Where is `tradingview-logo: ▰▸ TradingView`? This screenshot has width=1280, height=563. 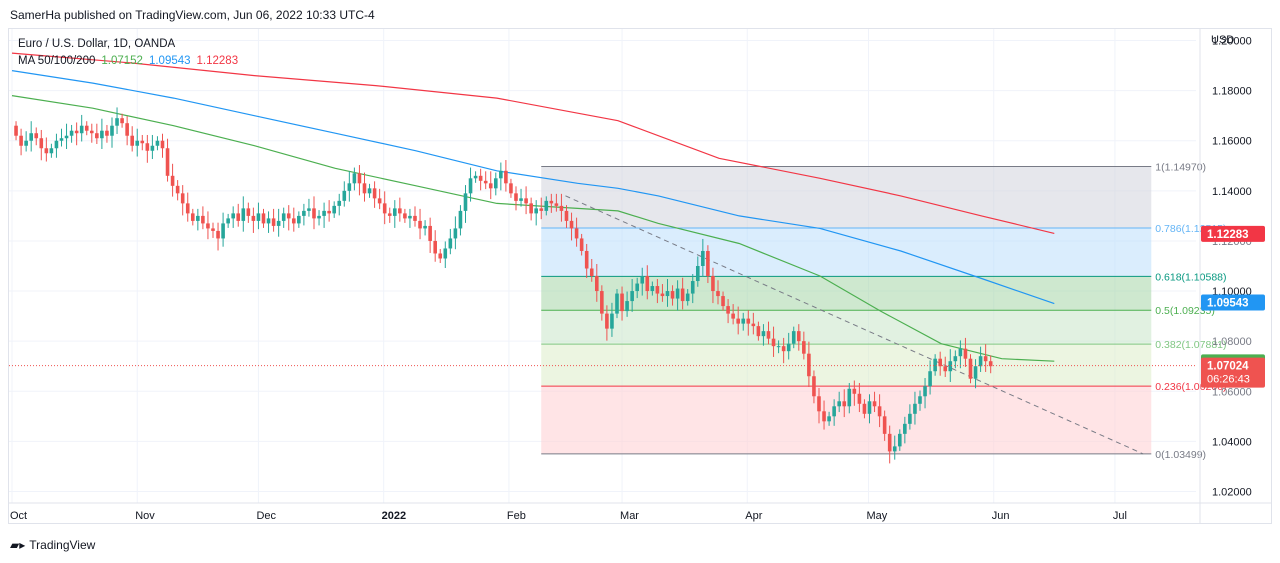
tradingview-logo: ▰▸ TradingView is located at coordinates (52, 545).